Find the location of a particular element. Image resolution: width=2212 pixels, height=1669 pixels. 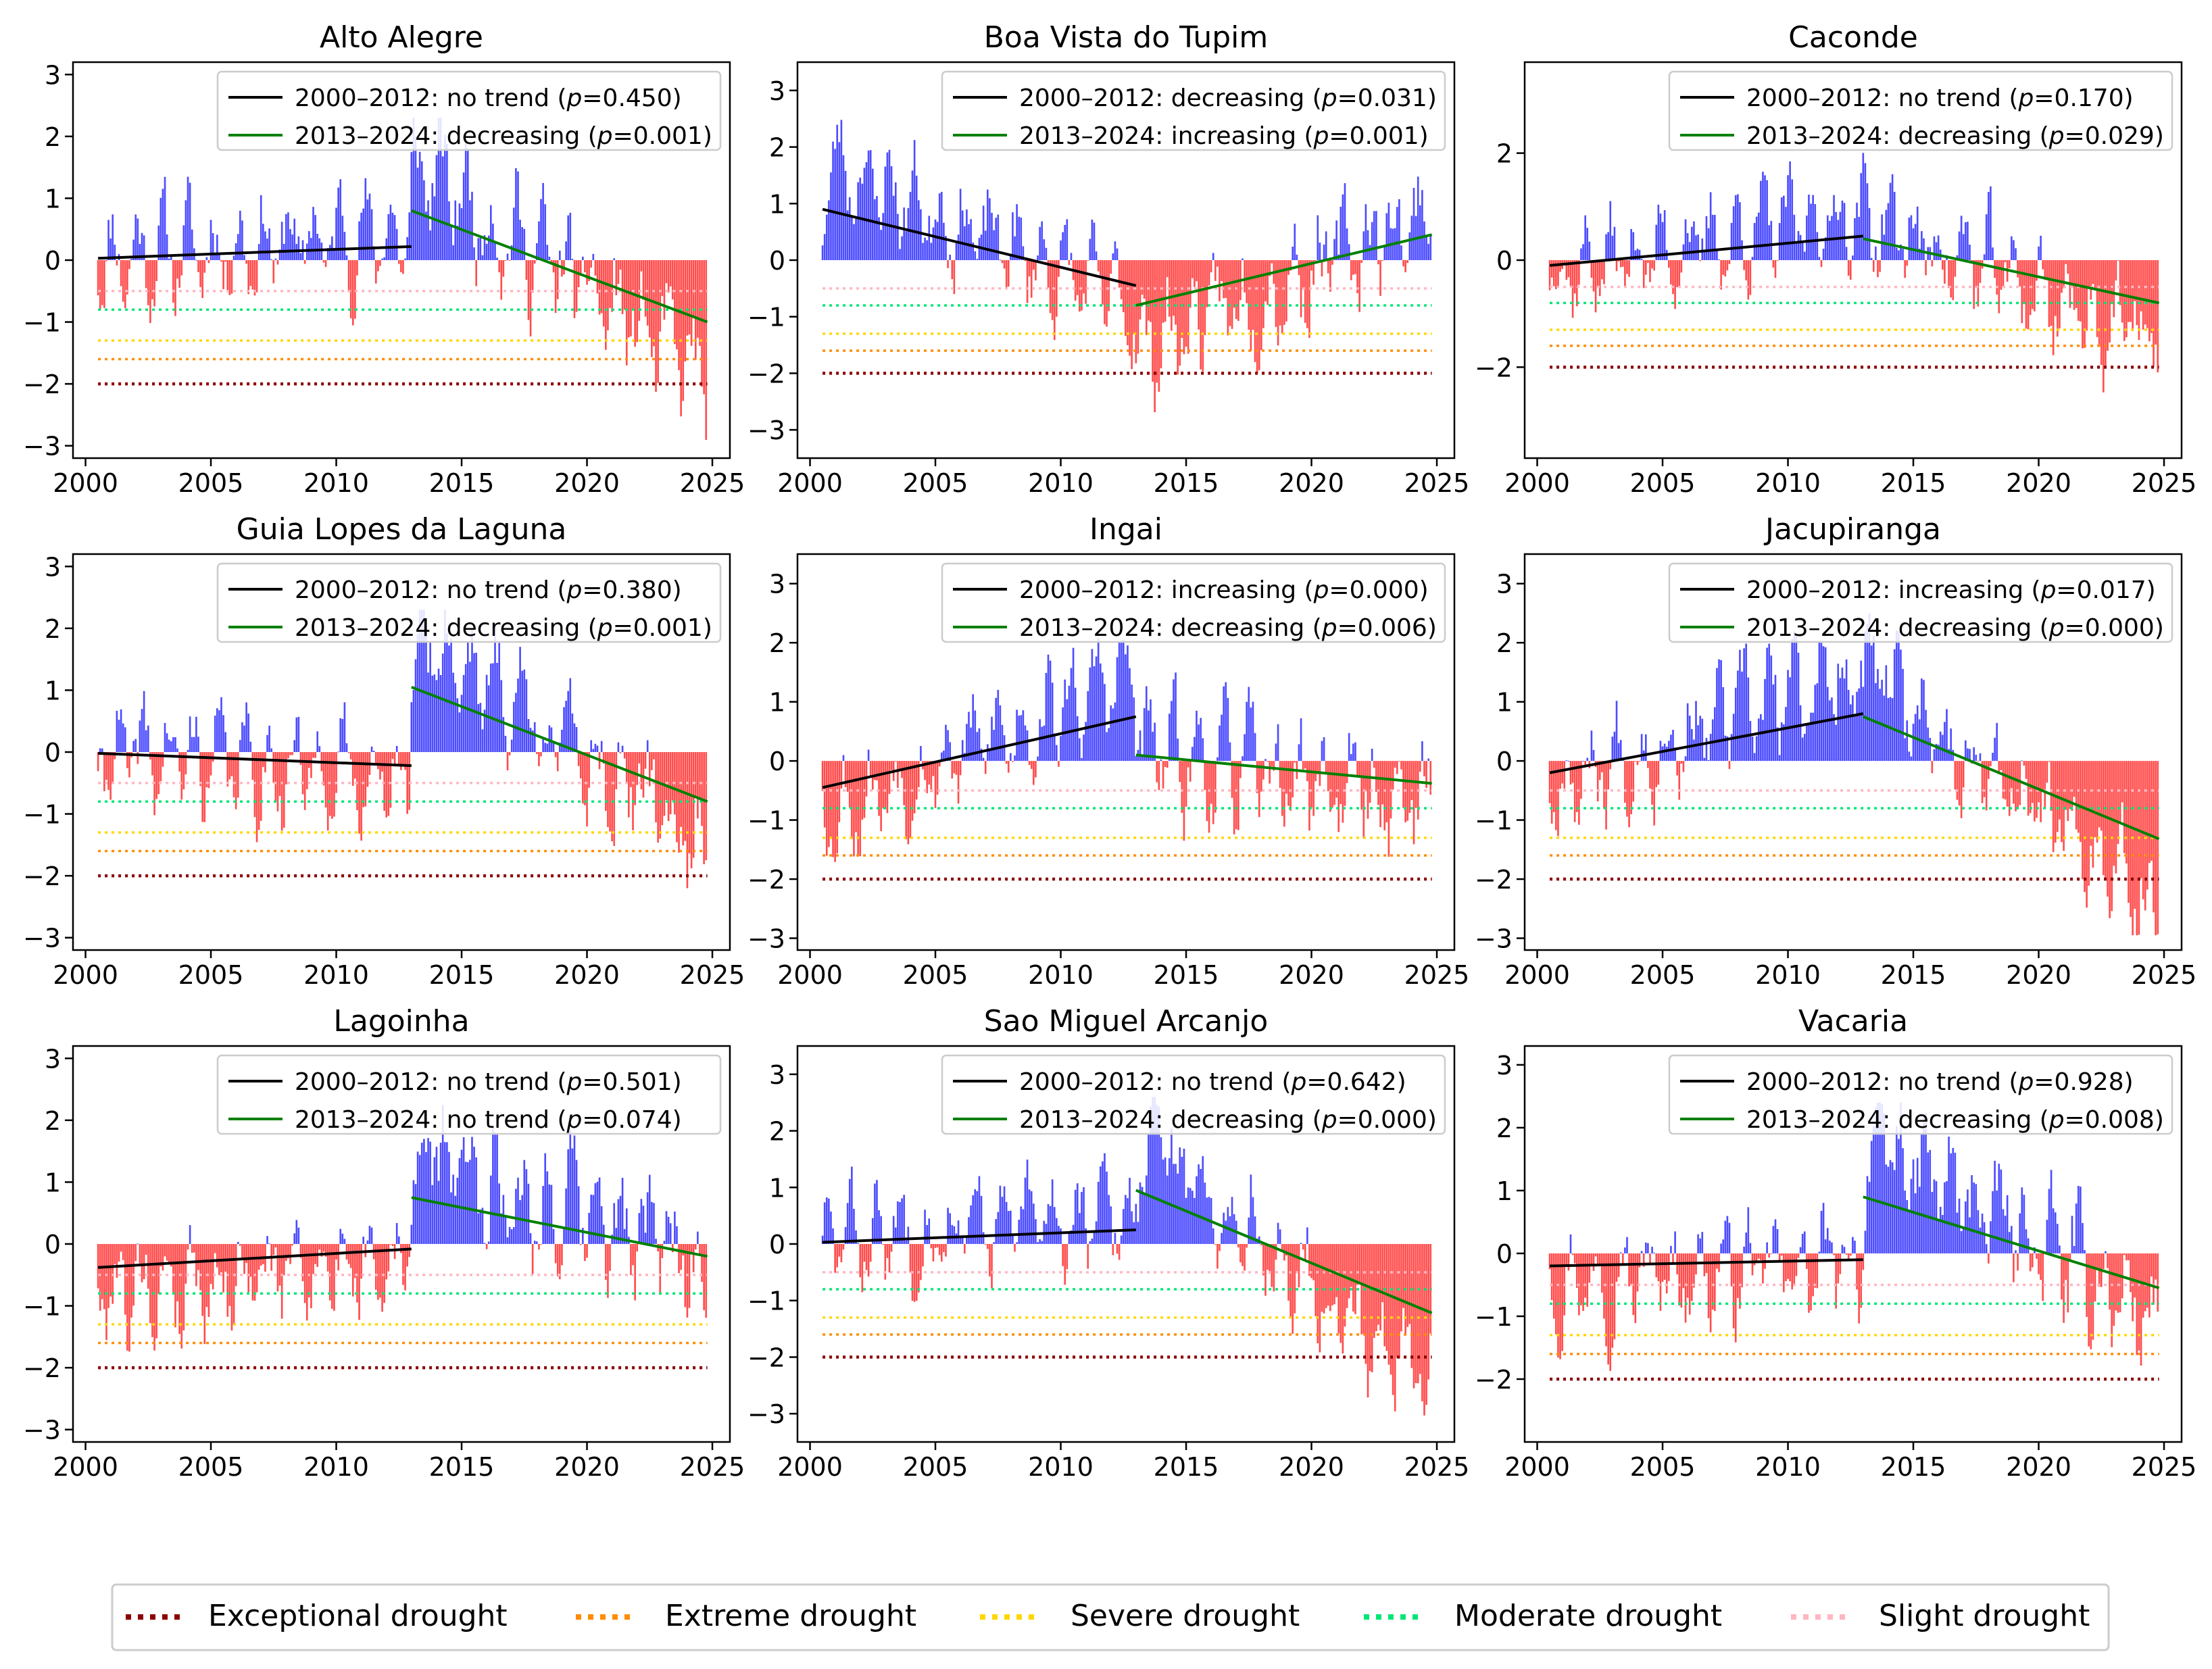

legend-entry-text: 2013–2024: decreasing (p=0.008) is located at coordinates (1955, 1120).